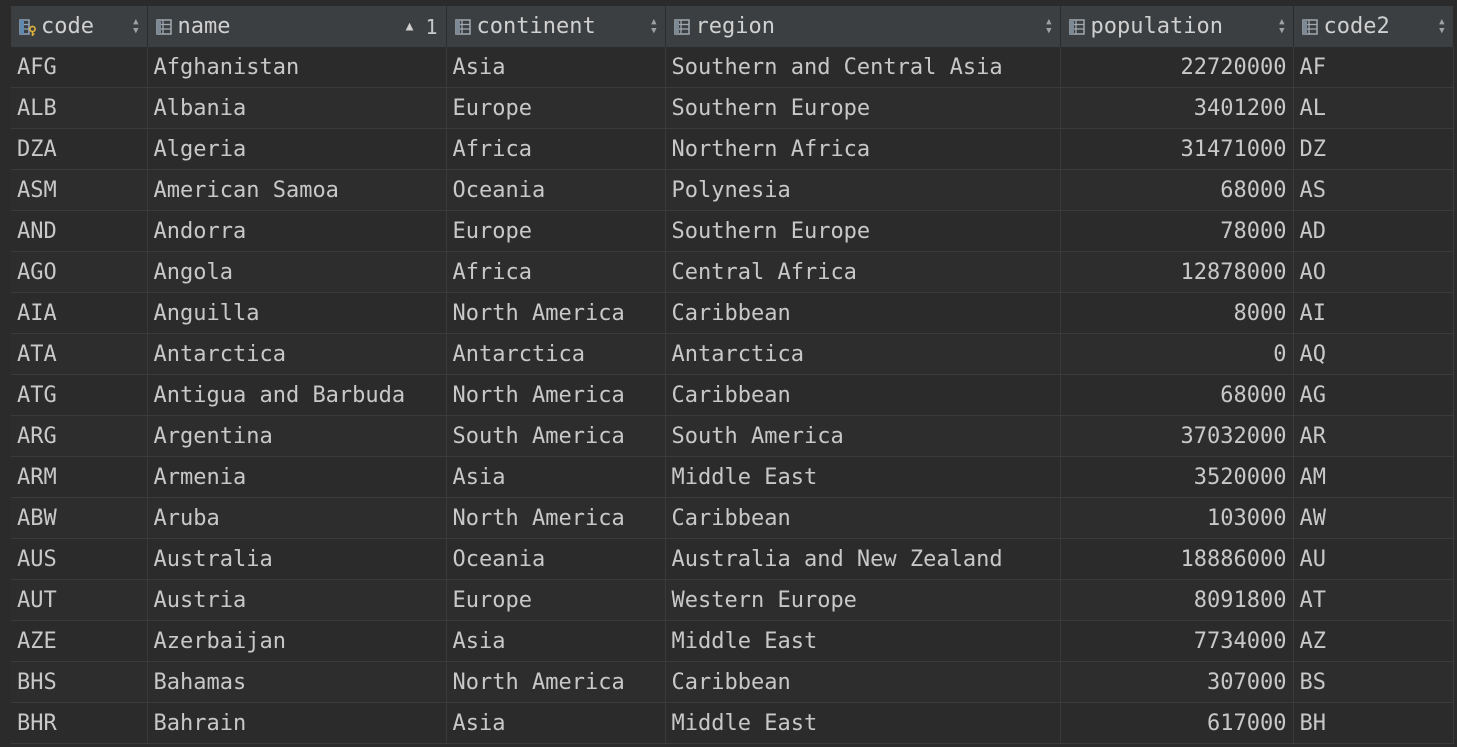 Image resolution: width=1457 pixels, height=747 pixels. Describe the element at coordinates (863, 67) in the screenshot. I see `cell-region: Southern and Central Asia` at that location.